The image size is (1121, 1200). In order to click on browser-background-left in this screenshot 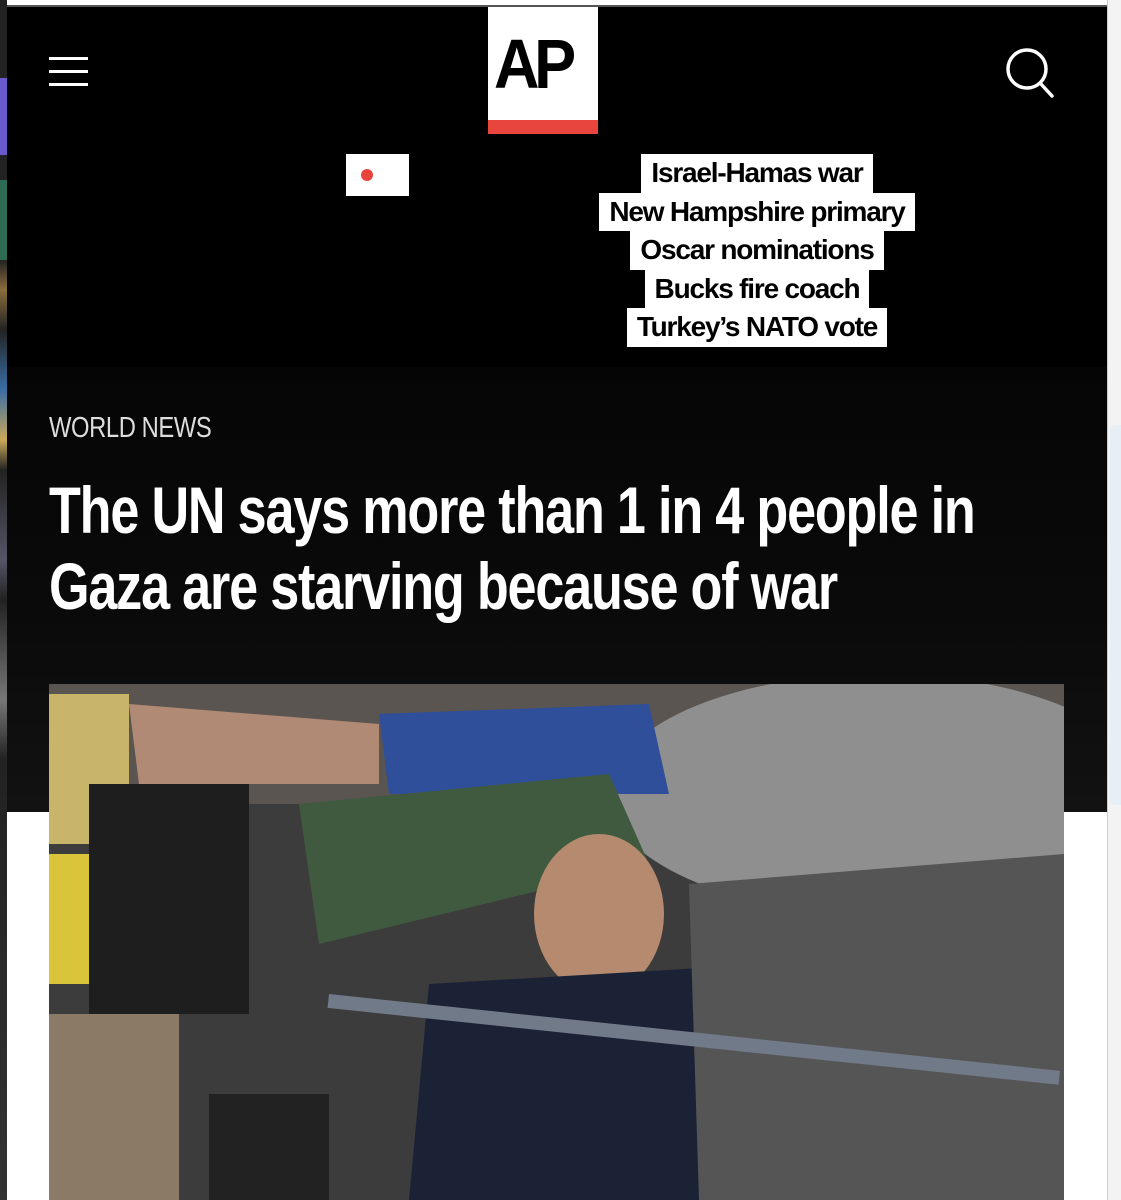, I will do `click(3, 600)`.